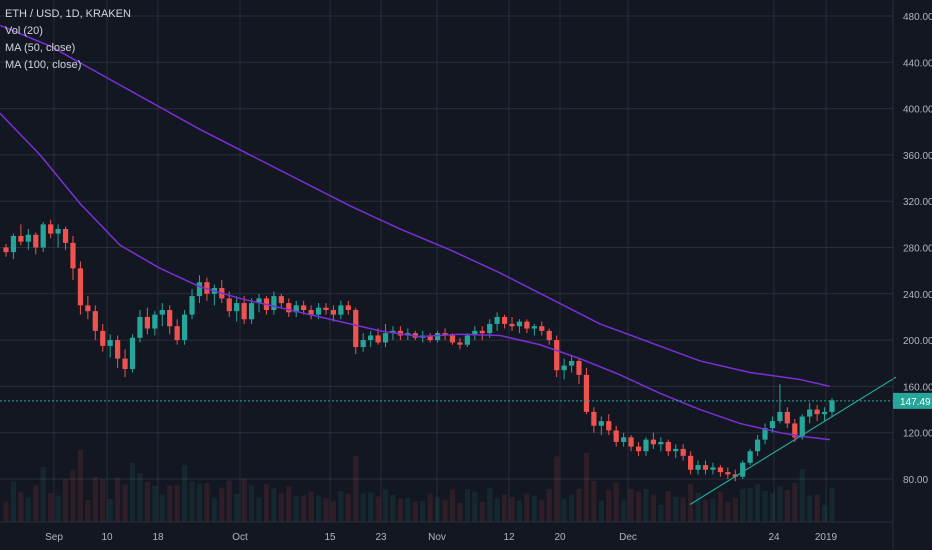  I want to click on trendline, so click(793, 440).